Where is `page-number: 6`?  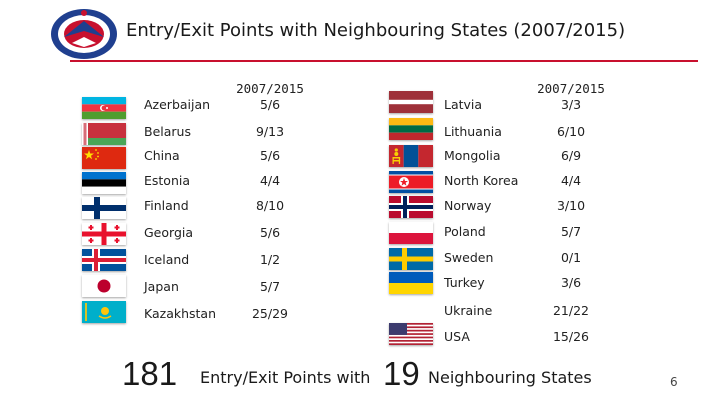 page-number: 6 is located at coordinates (674, 382).